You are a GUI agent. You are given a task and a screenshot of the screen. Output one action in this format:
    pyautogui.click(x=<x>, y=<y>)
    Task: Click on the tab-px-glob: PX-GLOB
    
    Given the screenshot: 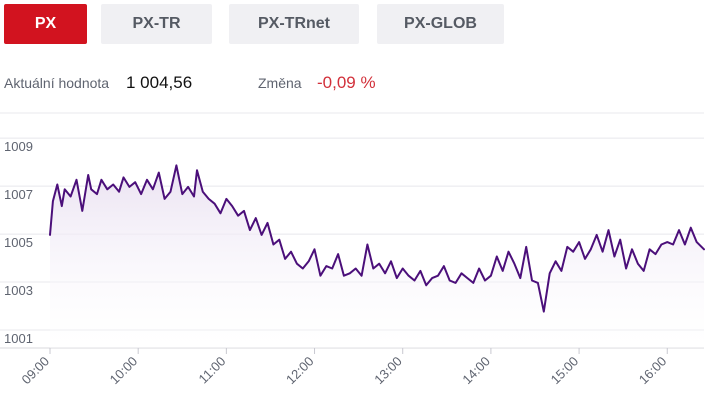 What is the action you would take?
    pyautogui.click(x=440, y=24)
    